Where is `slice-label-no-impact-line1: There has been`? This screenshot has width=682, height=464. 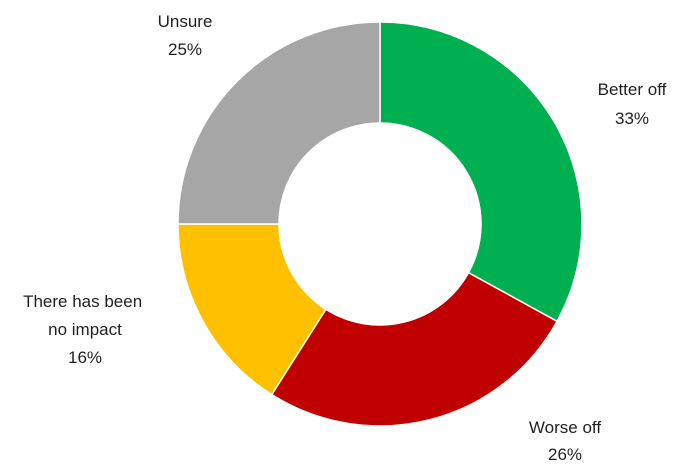
slice-label-no-impact-line1: There has been is located at coordinates (82, 301).